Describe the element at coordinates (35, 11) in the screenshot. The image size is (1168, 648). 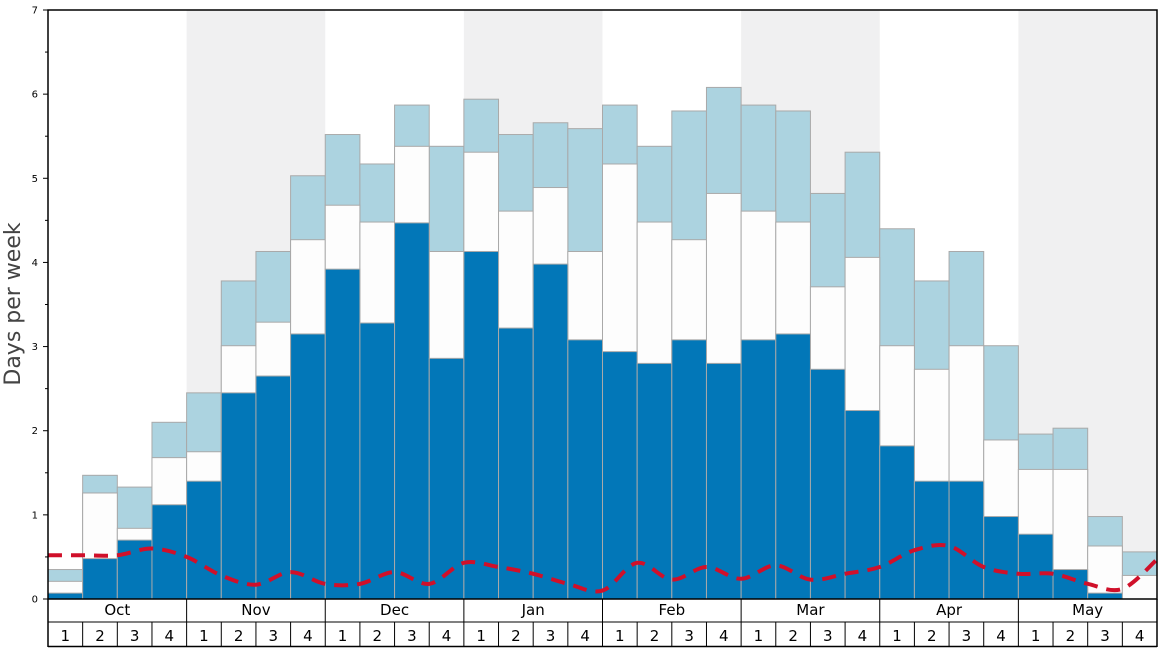
I see `y-tick-label: 7` at that location.